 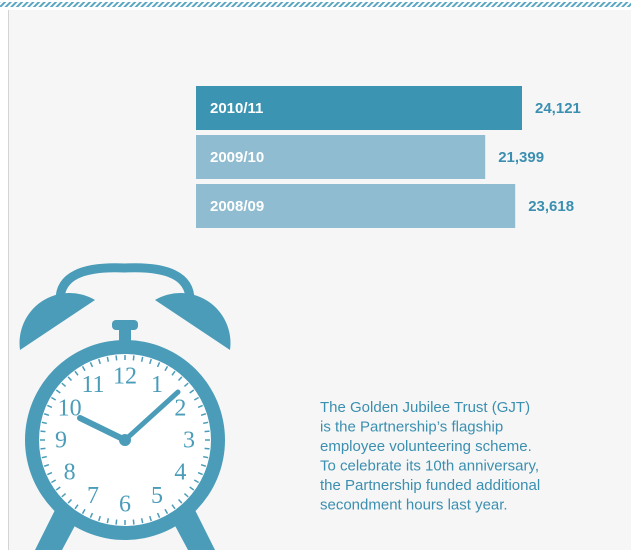 What do you see at coordinates (411, 426) in the screenshot?
I see `paragraph-line: is the Partnership’s flagship` at bounding box center [411, 426].